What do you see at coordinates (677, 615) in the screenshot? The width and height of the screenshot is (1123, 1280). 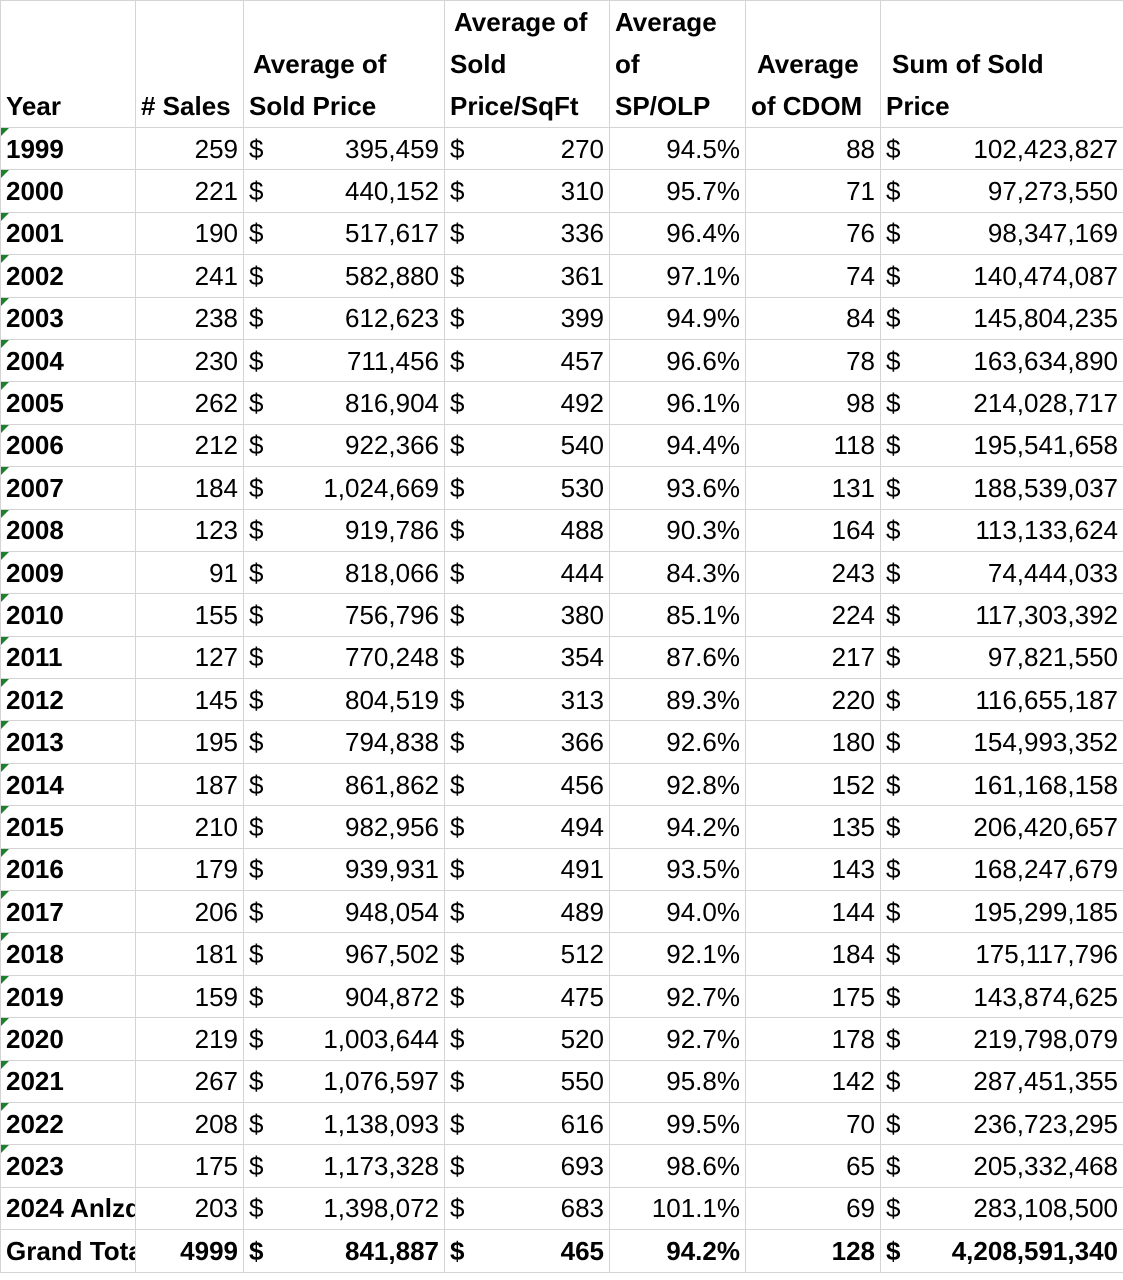 I see `cell-spolp: 85.1%` at bounding box center [677, 615].